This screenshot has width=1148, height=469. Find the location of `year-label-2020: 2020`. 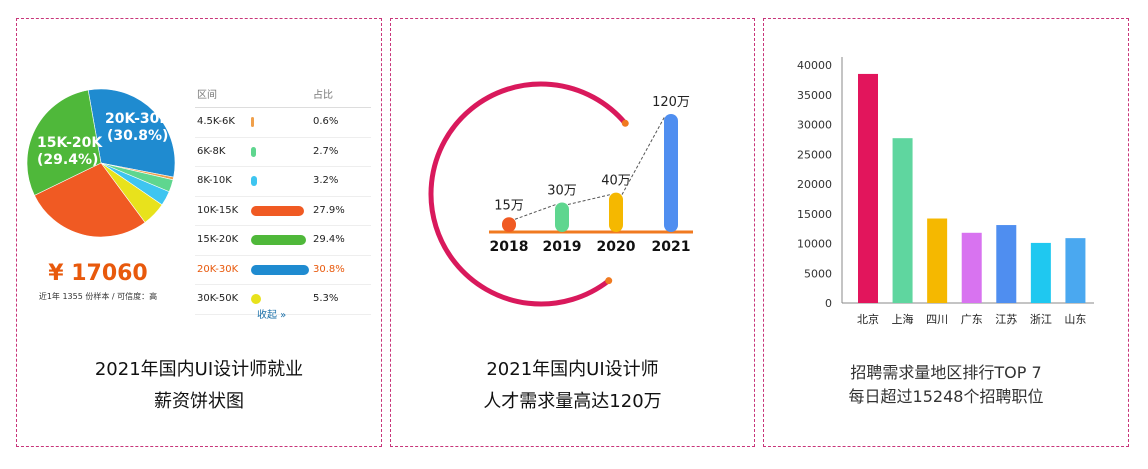

year-label-2020: 2020 is located at coordinates (616, 247).